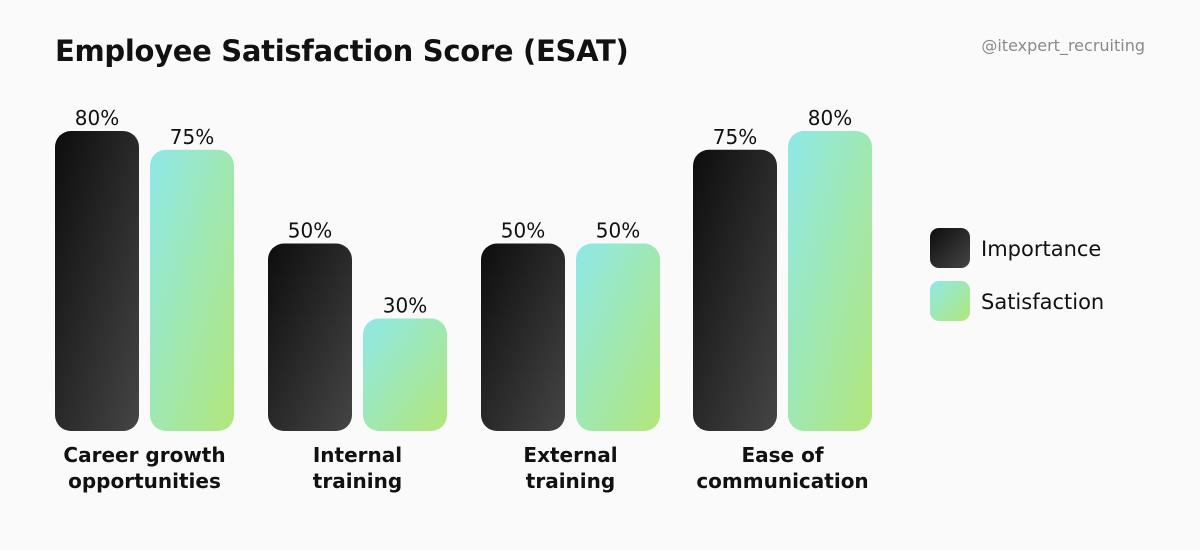 This screenshot has height=550, width=1200. Describe the element at coordinates (523, 231) in the screenshot. I see `data-label-importance-2: 50%` at that location.